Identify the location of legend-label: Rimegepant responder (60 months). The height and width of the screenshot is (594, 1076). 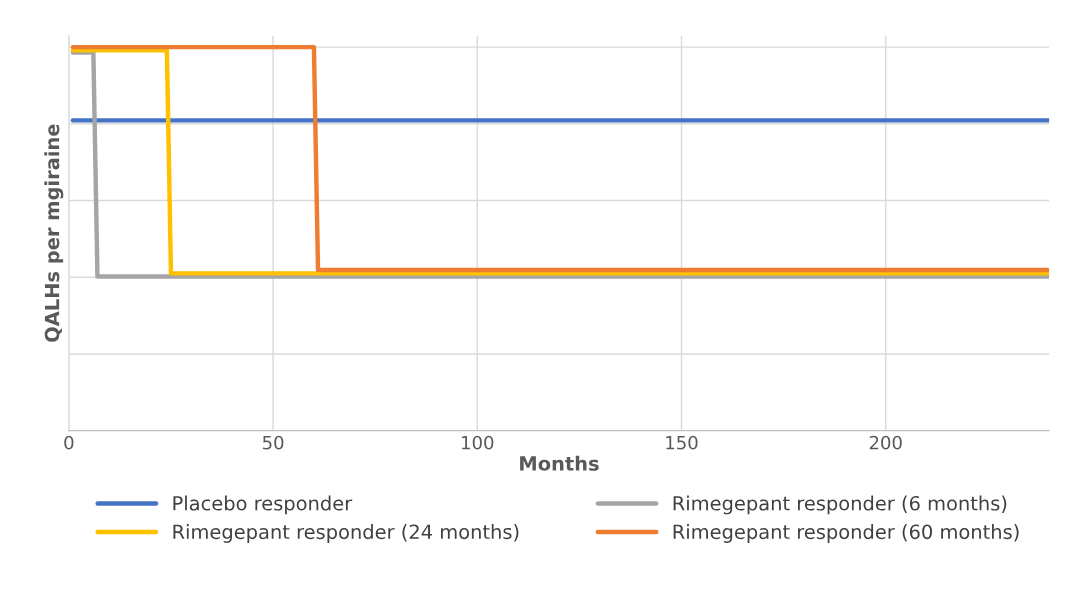
(846, 533).